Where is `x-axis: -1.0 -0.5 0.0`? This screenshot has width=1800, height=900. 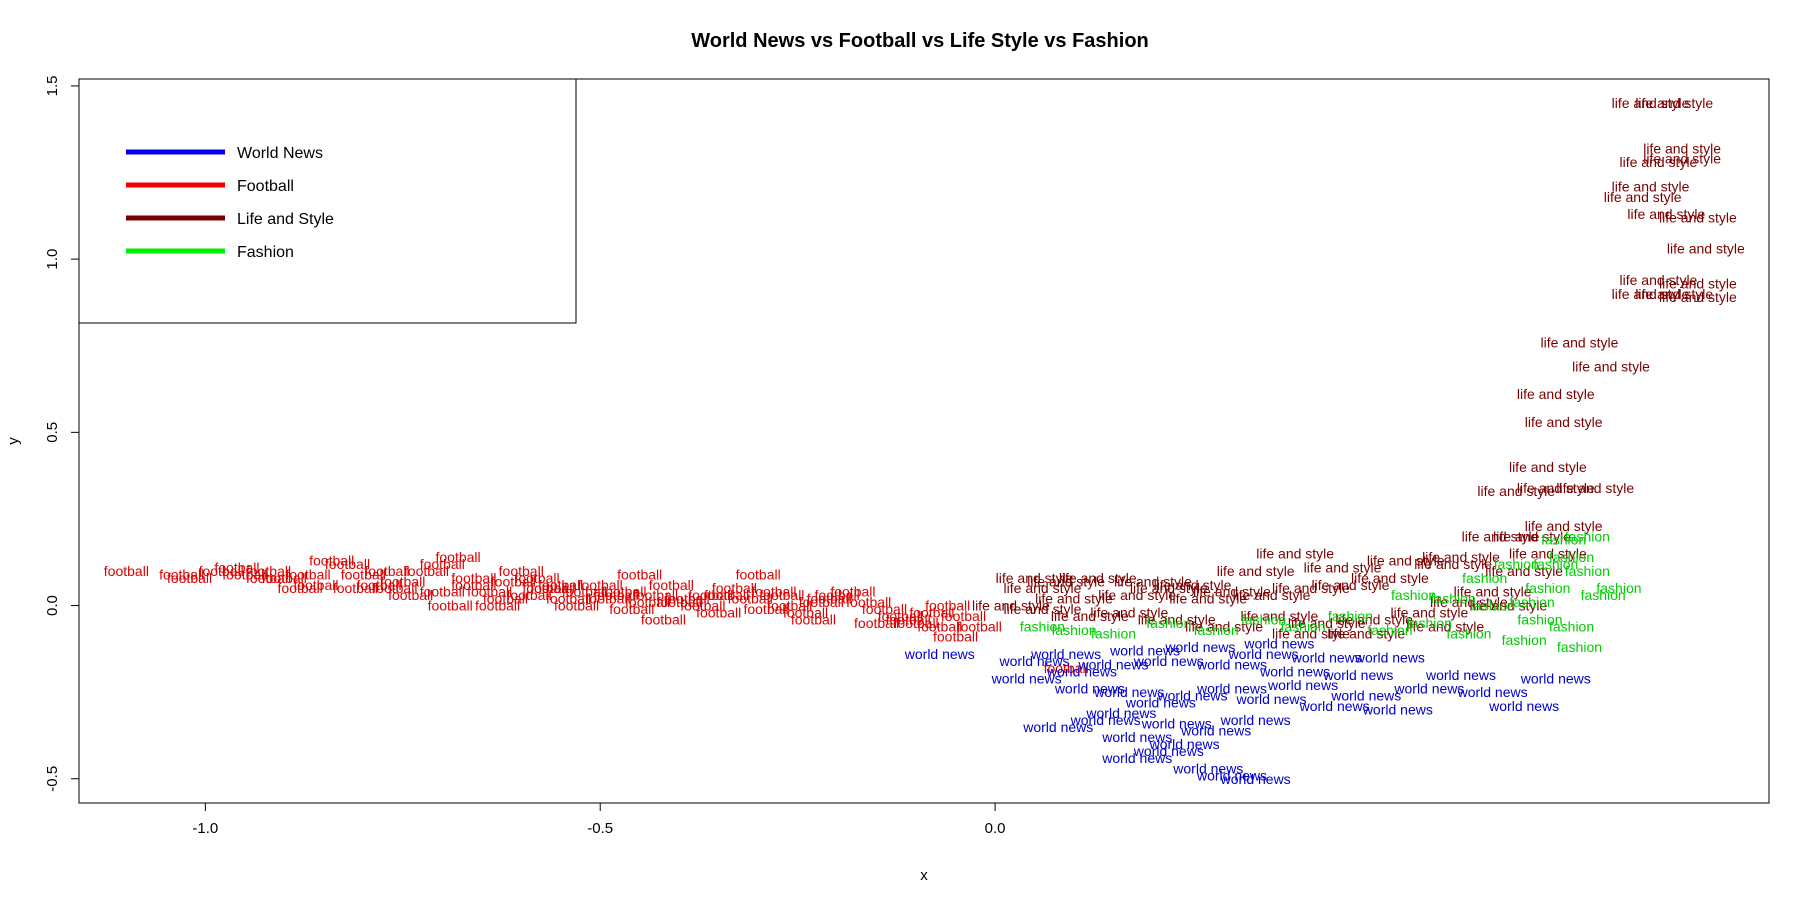 x-axis: -1.0 -0.5 0.0 is located at coordinates (599, 819).